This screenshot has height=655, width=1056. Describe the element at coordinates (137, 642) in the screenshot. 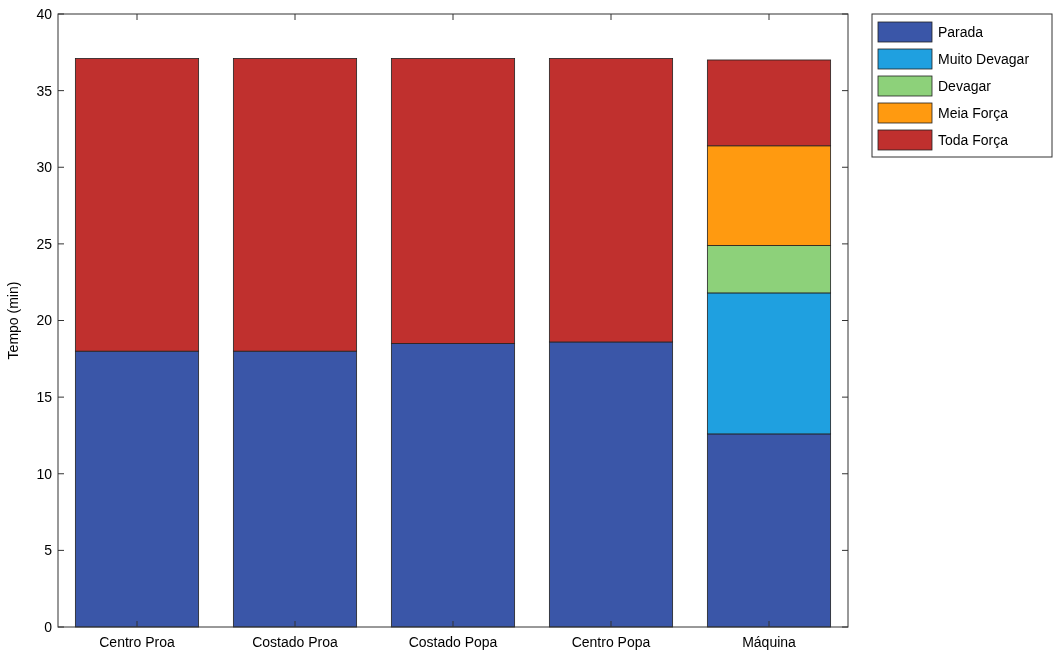

I see `x-tick-label: Centro Proa` at that location.